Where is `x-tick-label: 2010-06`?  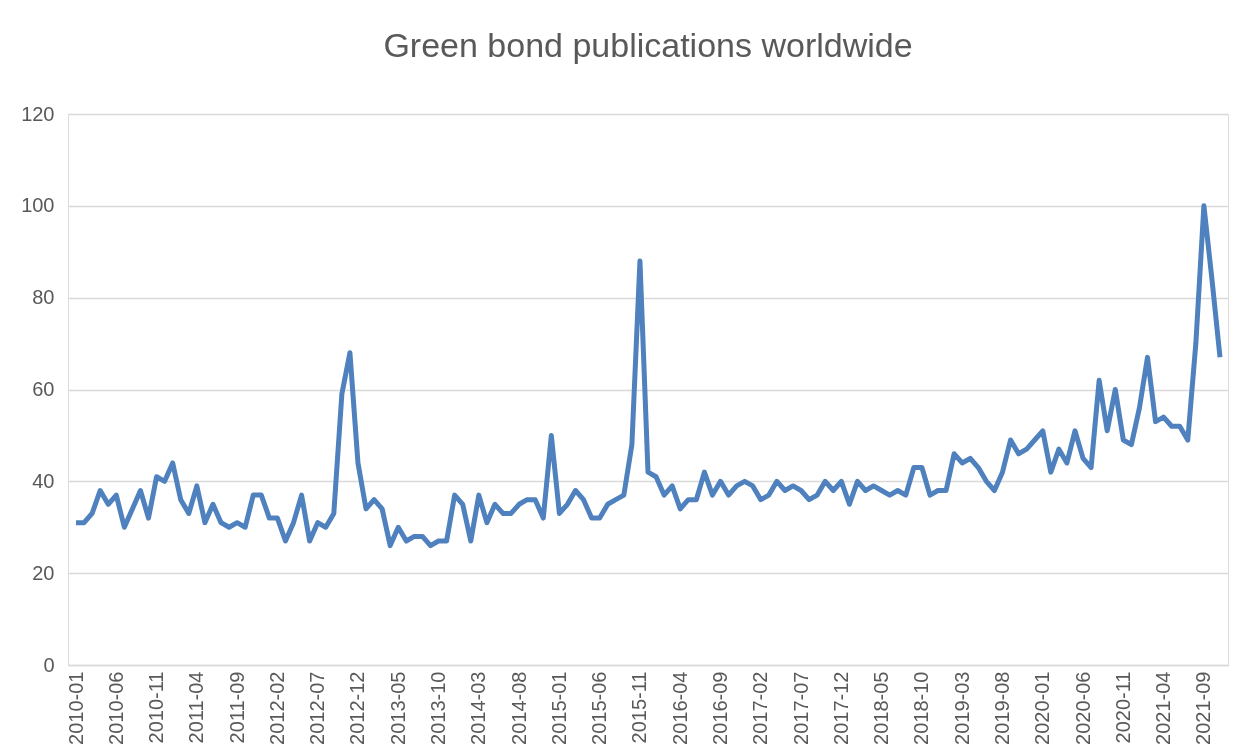
x-tick-label: 2010-06 is located at coordinates (115, 708).